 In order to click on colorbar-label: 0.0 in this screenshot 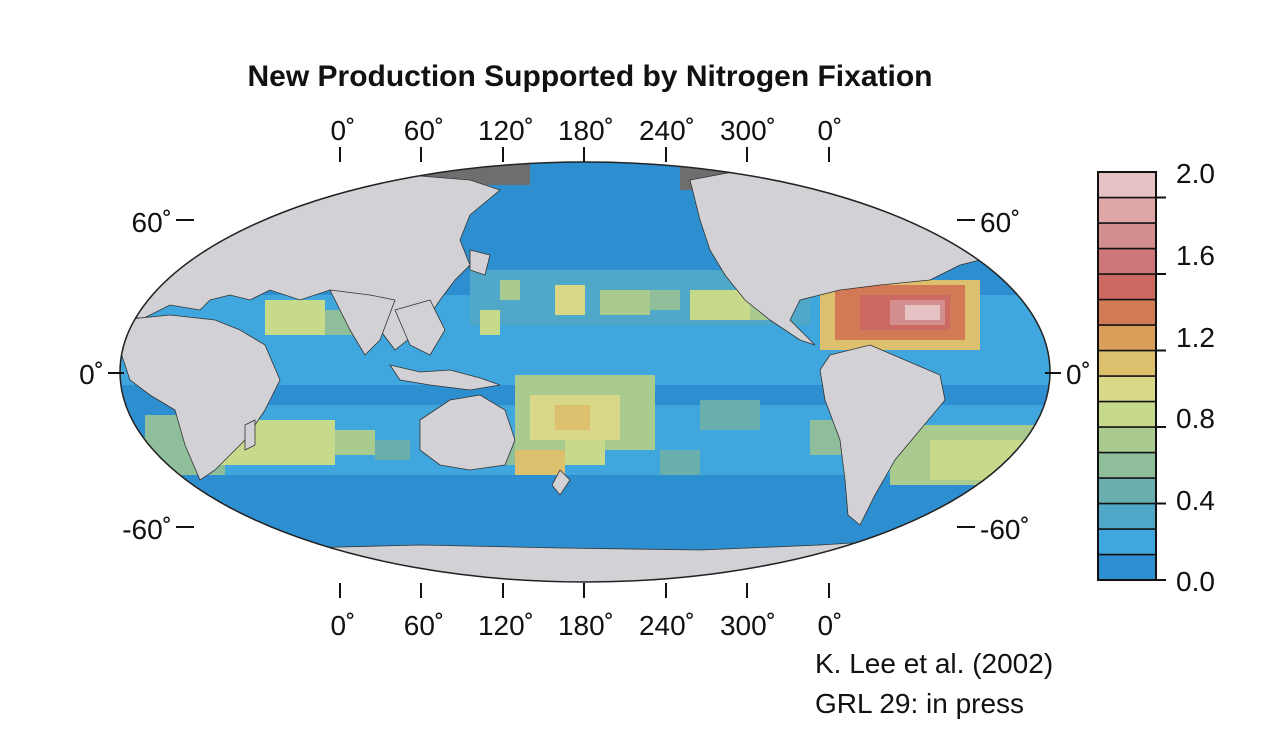, I will do `click(1195, 581)`.